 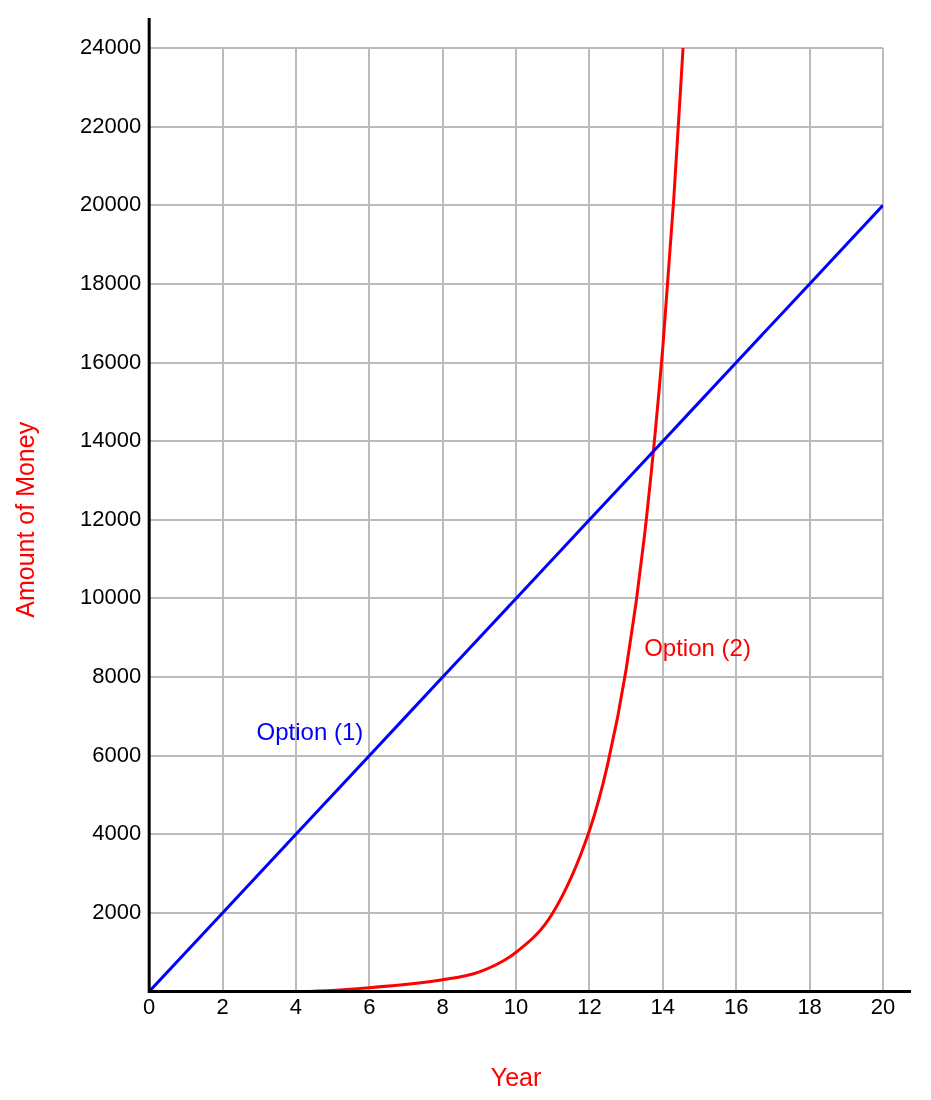 I want to click on x-axis-title: Year, so click(x=516, y=1076).